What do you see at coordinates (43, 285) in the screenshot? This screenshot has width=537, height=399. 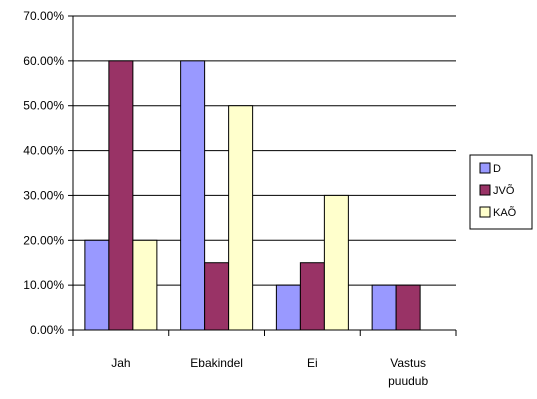 I see `y-tick-label: 10.00%` at bounding box center [43, 285].